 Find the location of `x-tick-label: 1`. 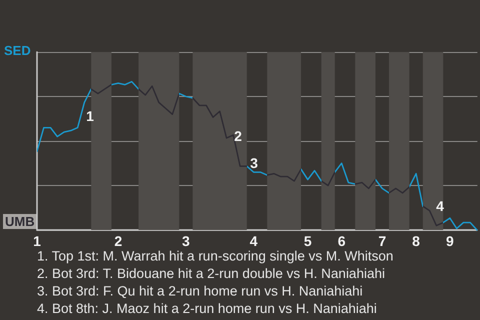

x-tick-label: 1 is located at coordinates (37, 241).